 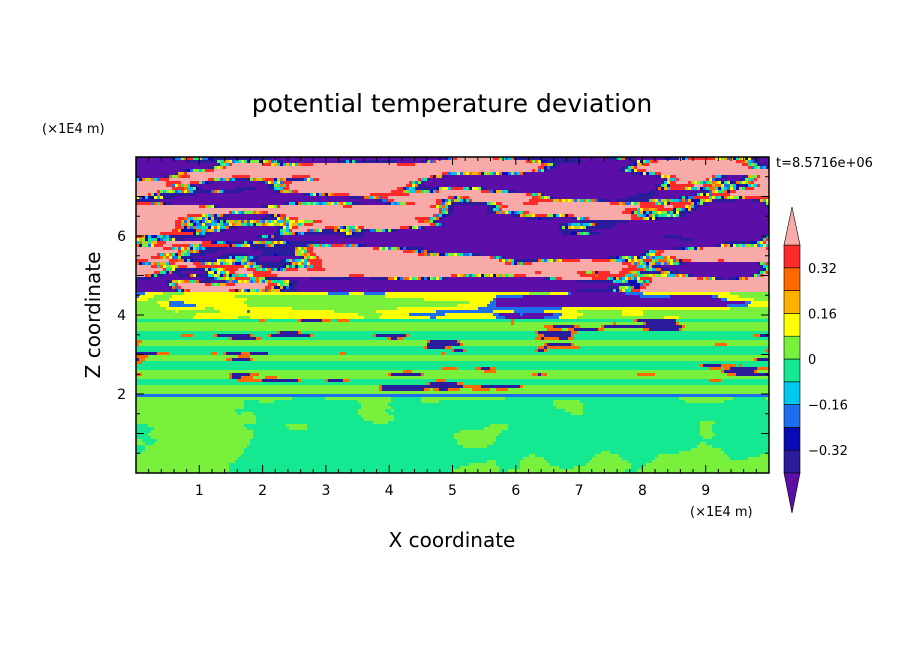 What do you see at coordinates (199, 491) in the screenshot?
I see `x-tick-label: 1` at bounding box center [199, 491].